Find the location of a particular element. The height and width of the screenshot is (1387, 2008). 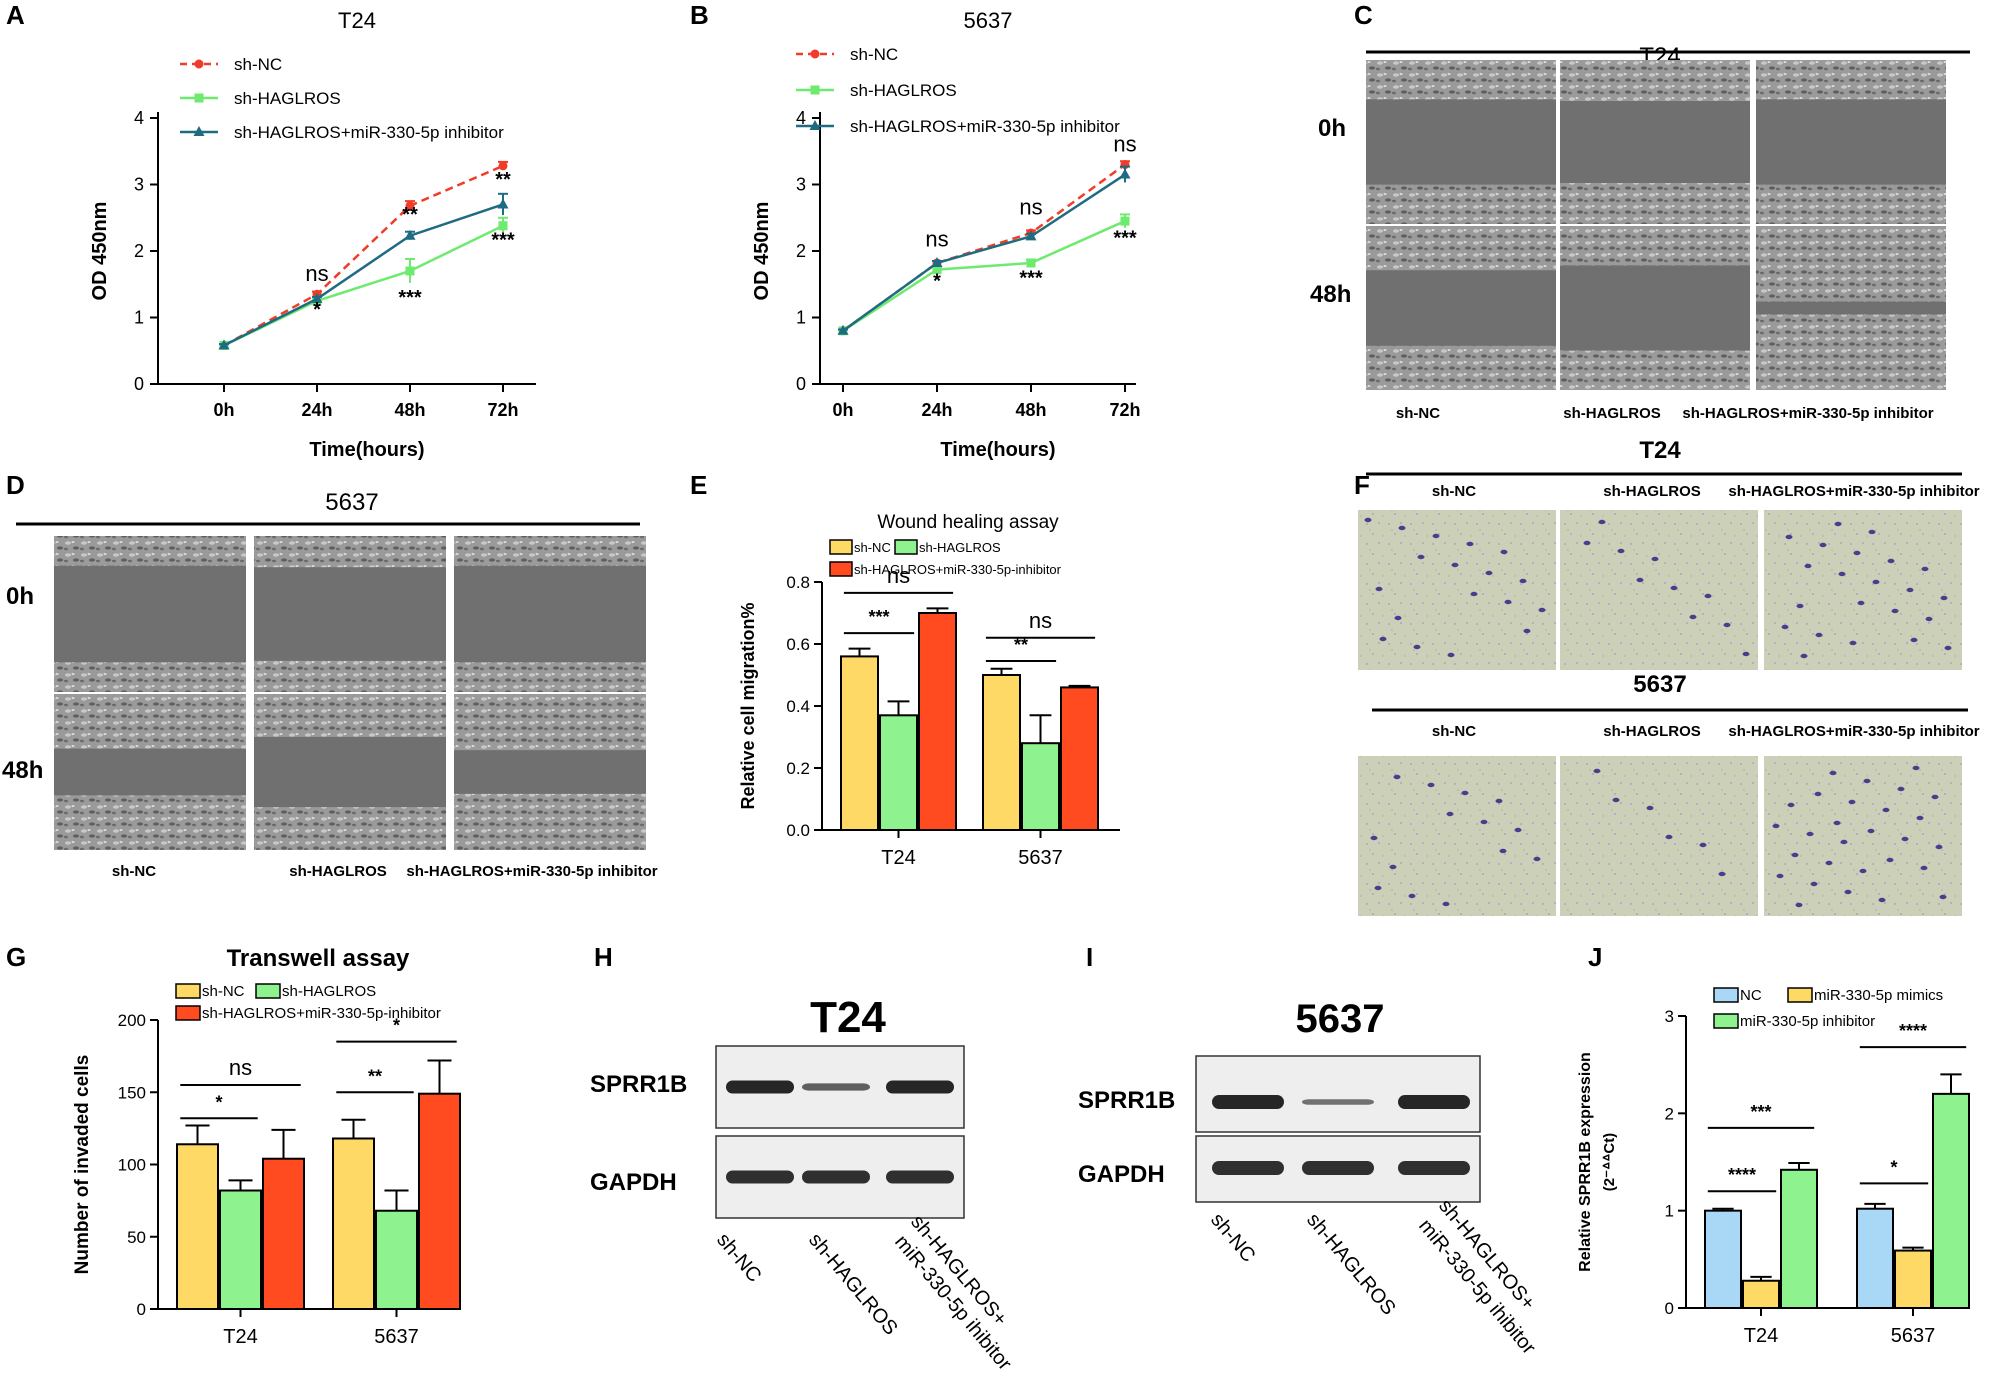

panel-e-ytick-label: 0.8 is located at coordinates (798, 582).